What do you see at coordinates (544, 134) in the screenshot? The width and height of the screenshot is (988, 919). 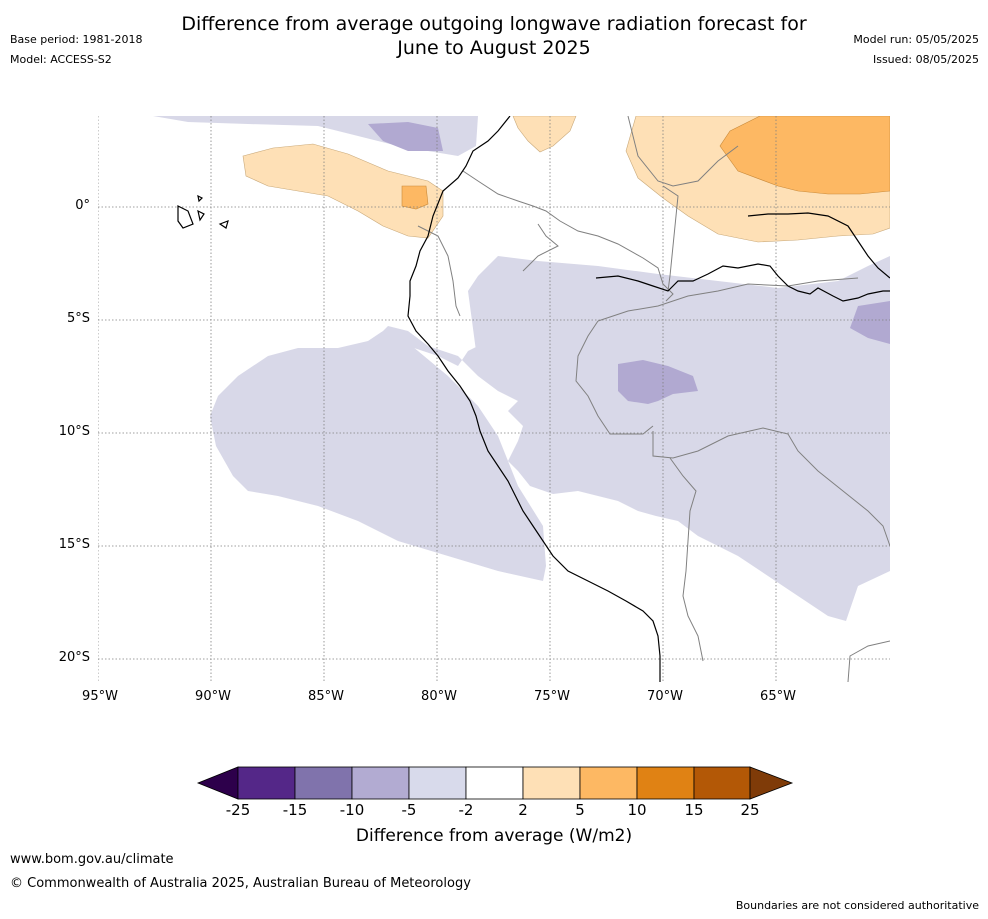 I see `anomaly-region-light-orange-north` at bounding box center [544, 134].